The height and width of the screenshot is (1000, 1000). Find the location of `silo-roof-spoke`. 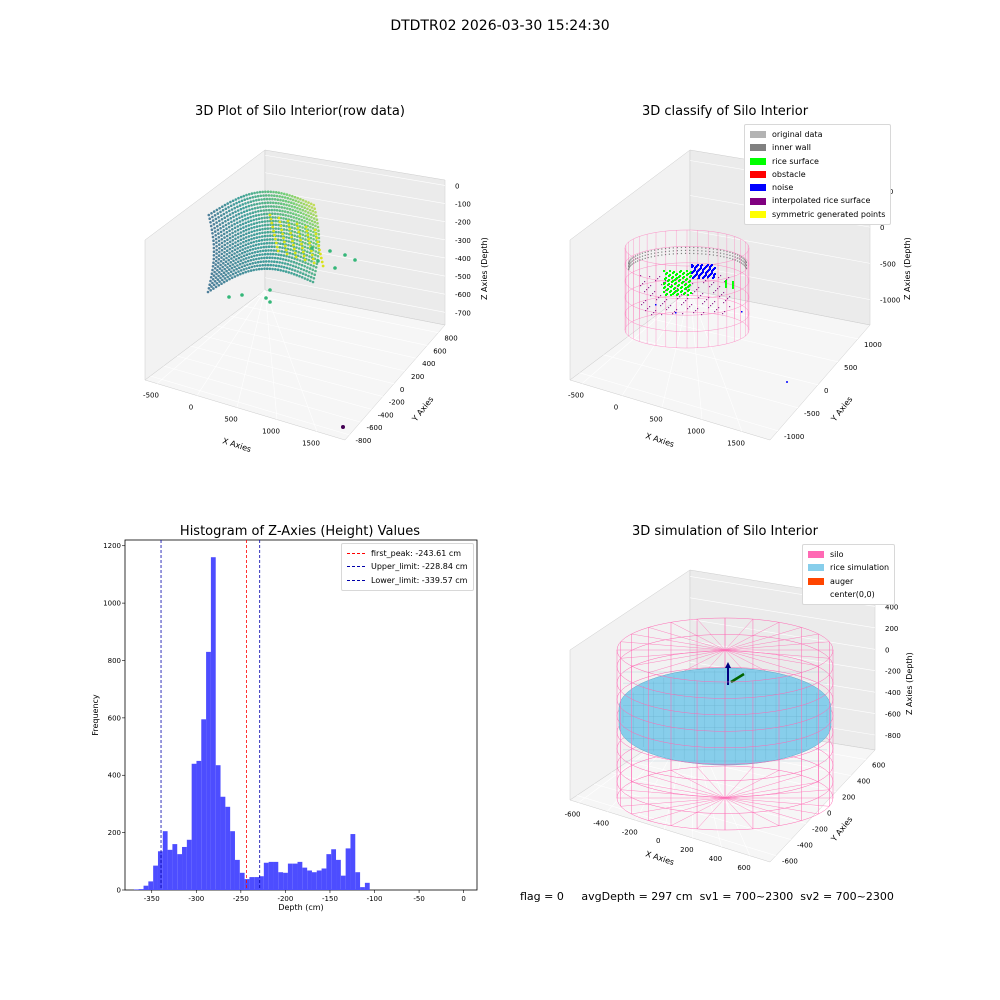

silo-roof-spoke is located at coordinates (752, 636).